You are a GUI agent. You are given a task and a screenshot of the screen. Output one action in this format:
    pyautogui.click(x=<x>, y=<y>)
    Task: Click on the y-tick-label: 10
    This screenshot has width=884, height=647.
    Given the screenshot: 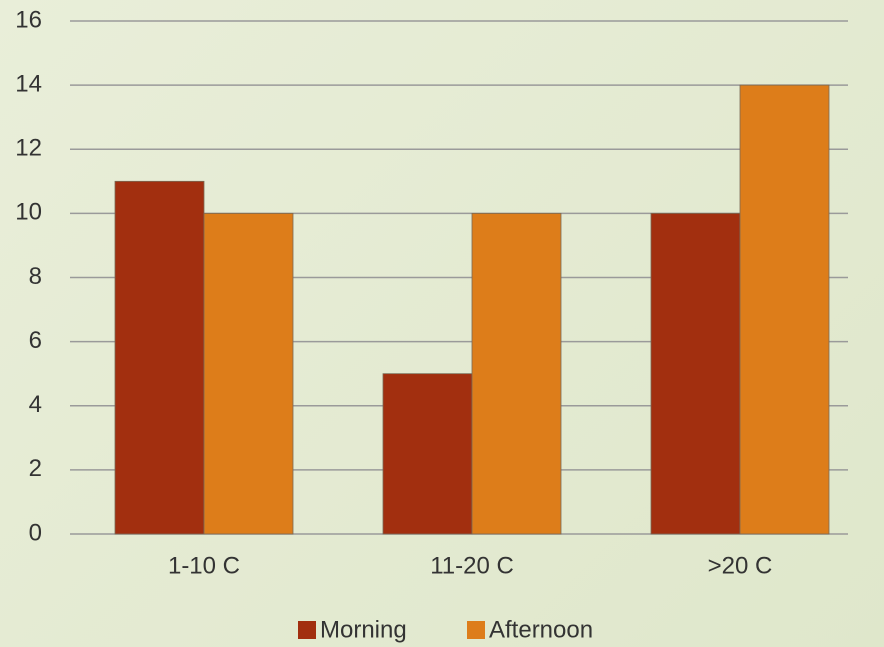 What is the action you would take?
    pyautogui.click(x=28, y=212)
    